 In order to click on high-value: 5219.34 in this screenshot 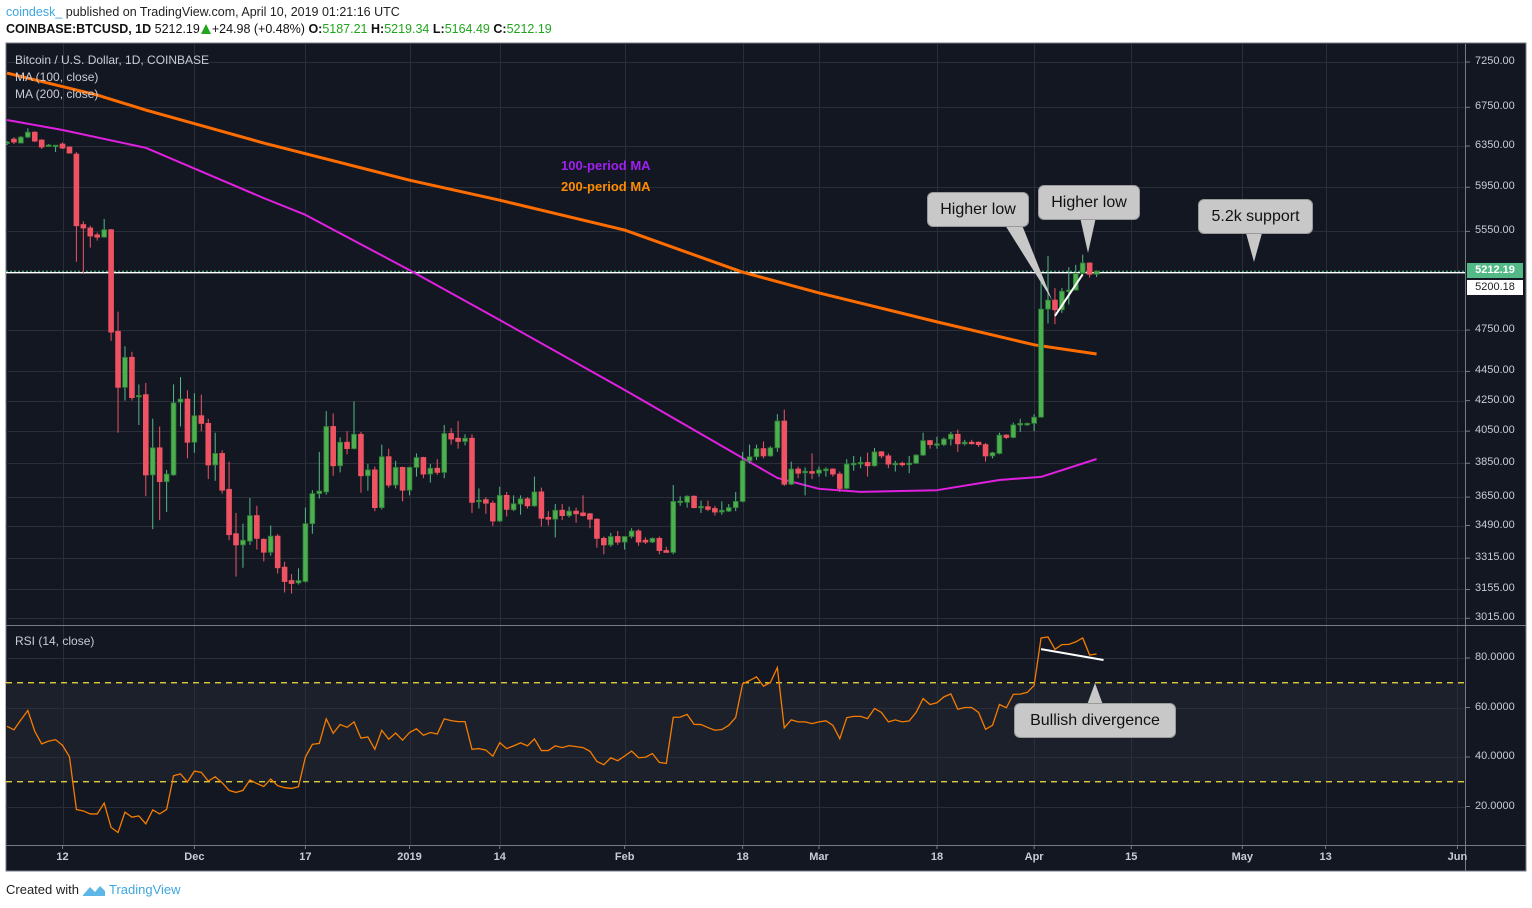, I will do `click(407, 29)`.